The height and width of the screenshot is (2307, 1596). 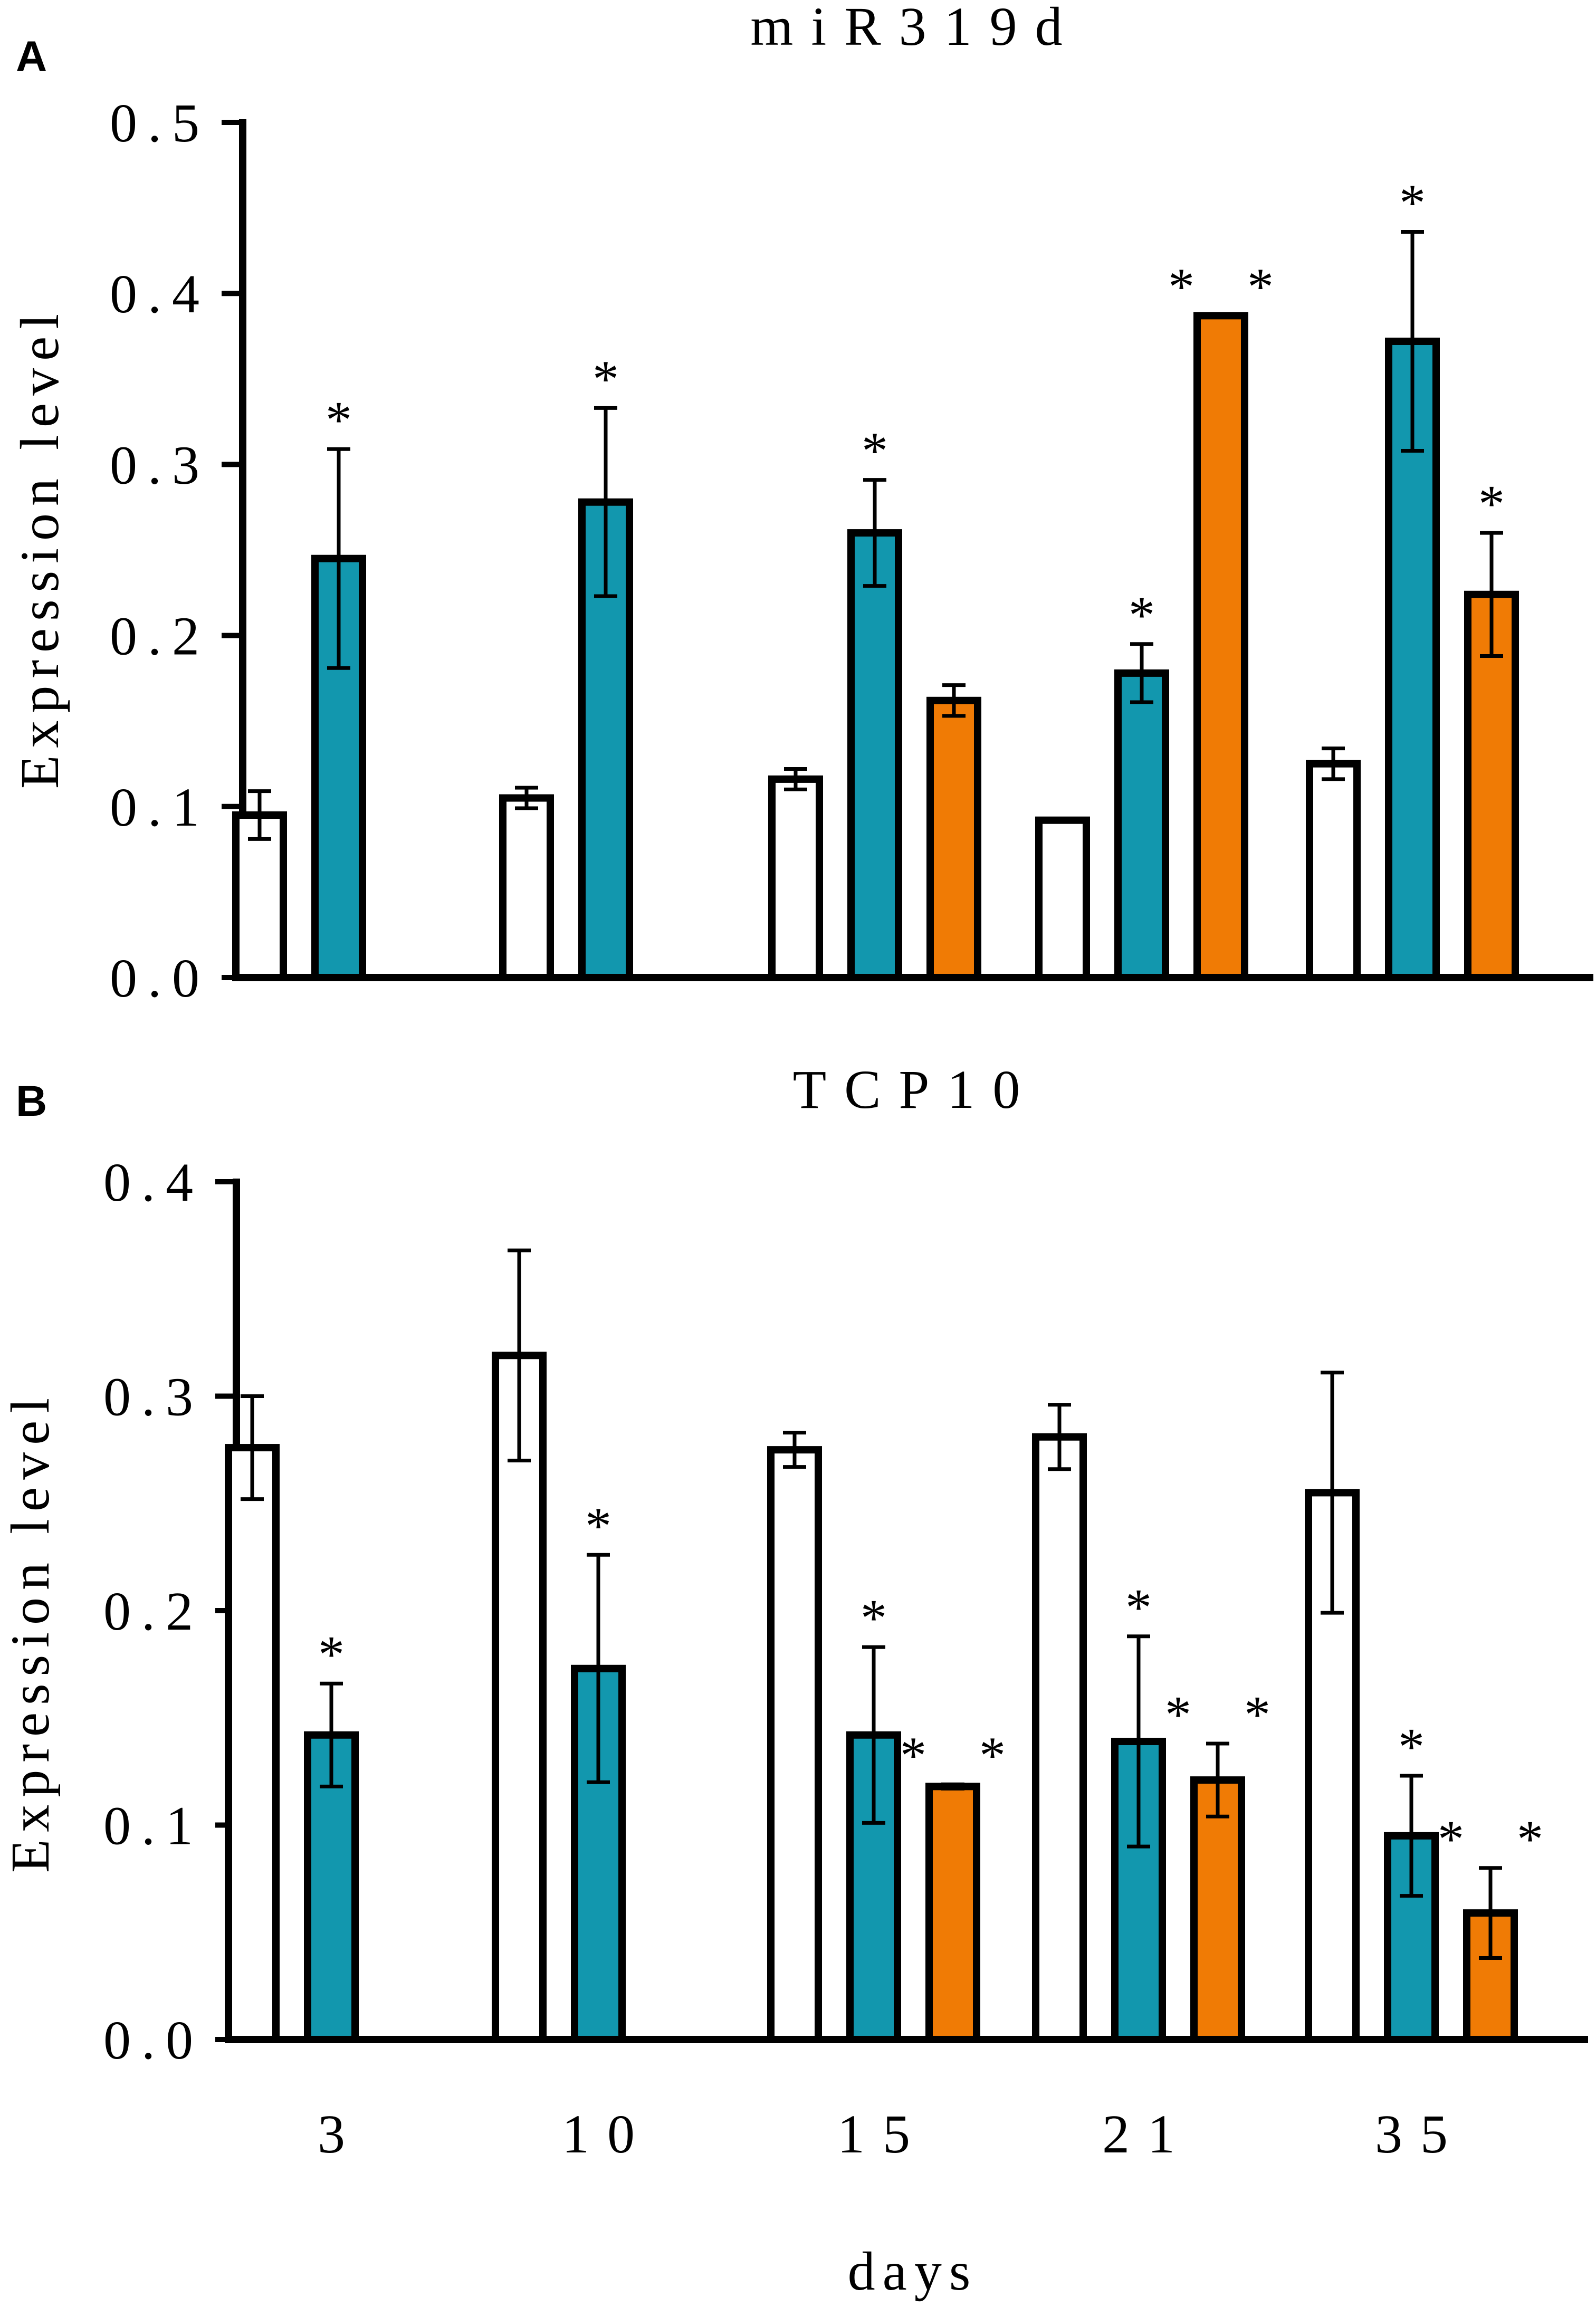 I want to click on x-tick-label: 3, so click(x=340, y=2134).